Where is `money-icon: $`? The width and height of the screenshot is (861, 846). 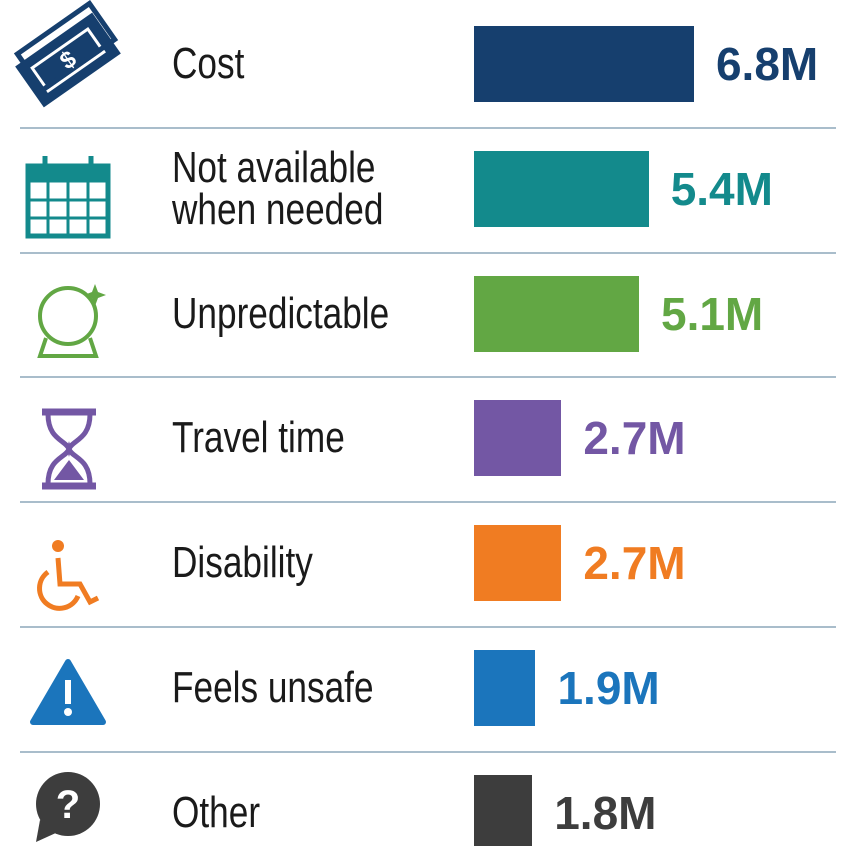
money-icon: $ is located at coordinates (67, 54).